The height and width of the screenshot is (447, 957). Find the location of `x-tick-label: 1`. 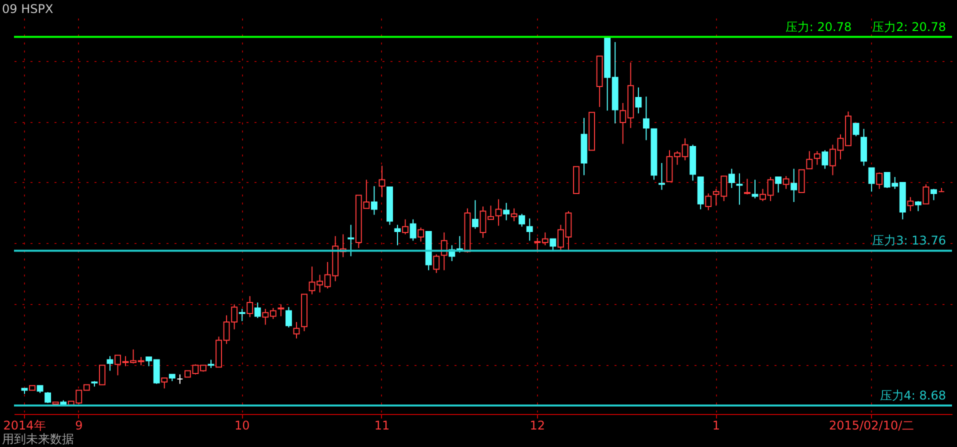

x-tick-label: 1 is located at coordinates (716, 425).